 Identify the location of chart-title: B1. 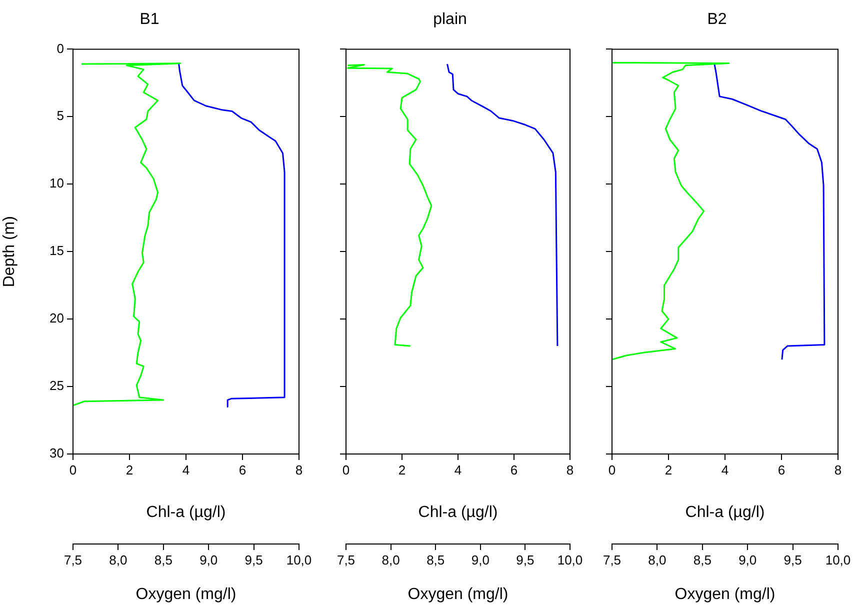
(150, 19).